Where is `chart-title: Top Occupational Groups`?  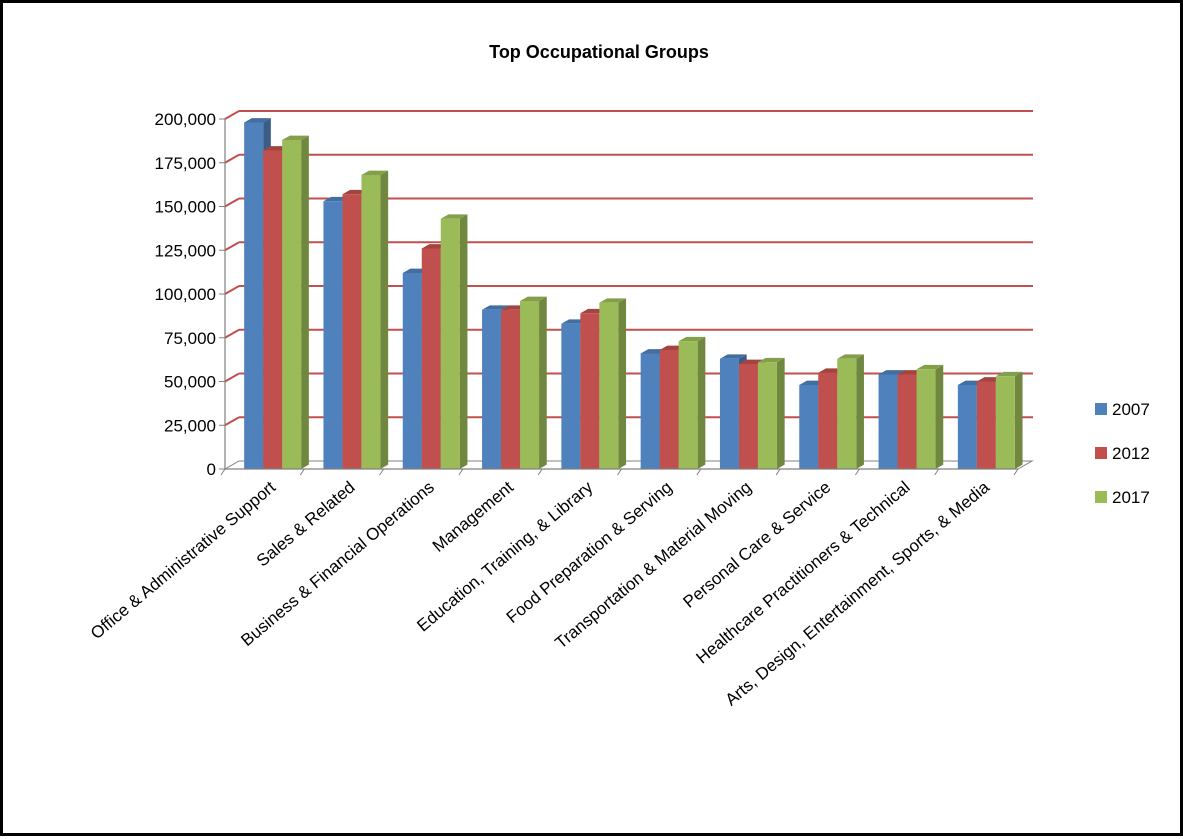
chart-title: Top Occupational Groups is located at coordinates (599, 52).